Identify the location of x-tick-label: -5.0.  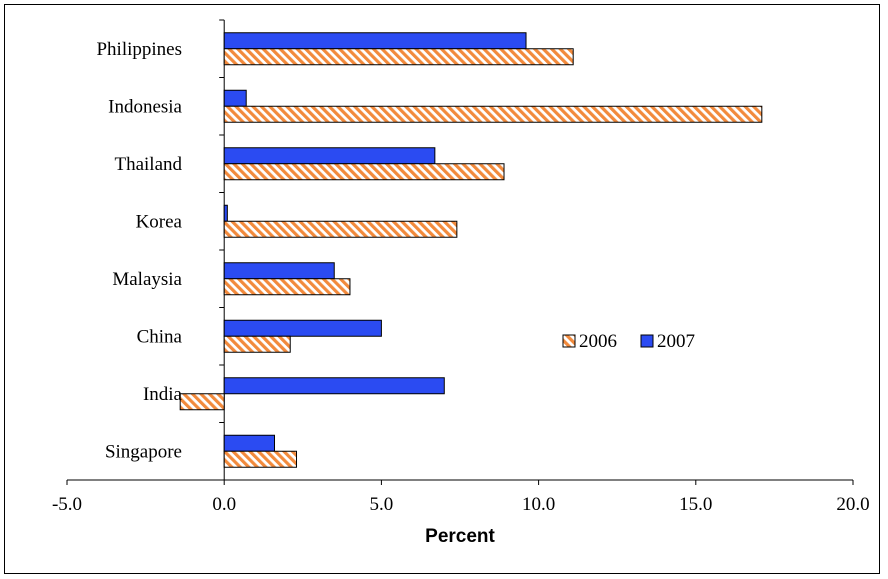
(67, 504).